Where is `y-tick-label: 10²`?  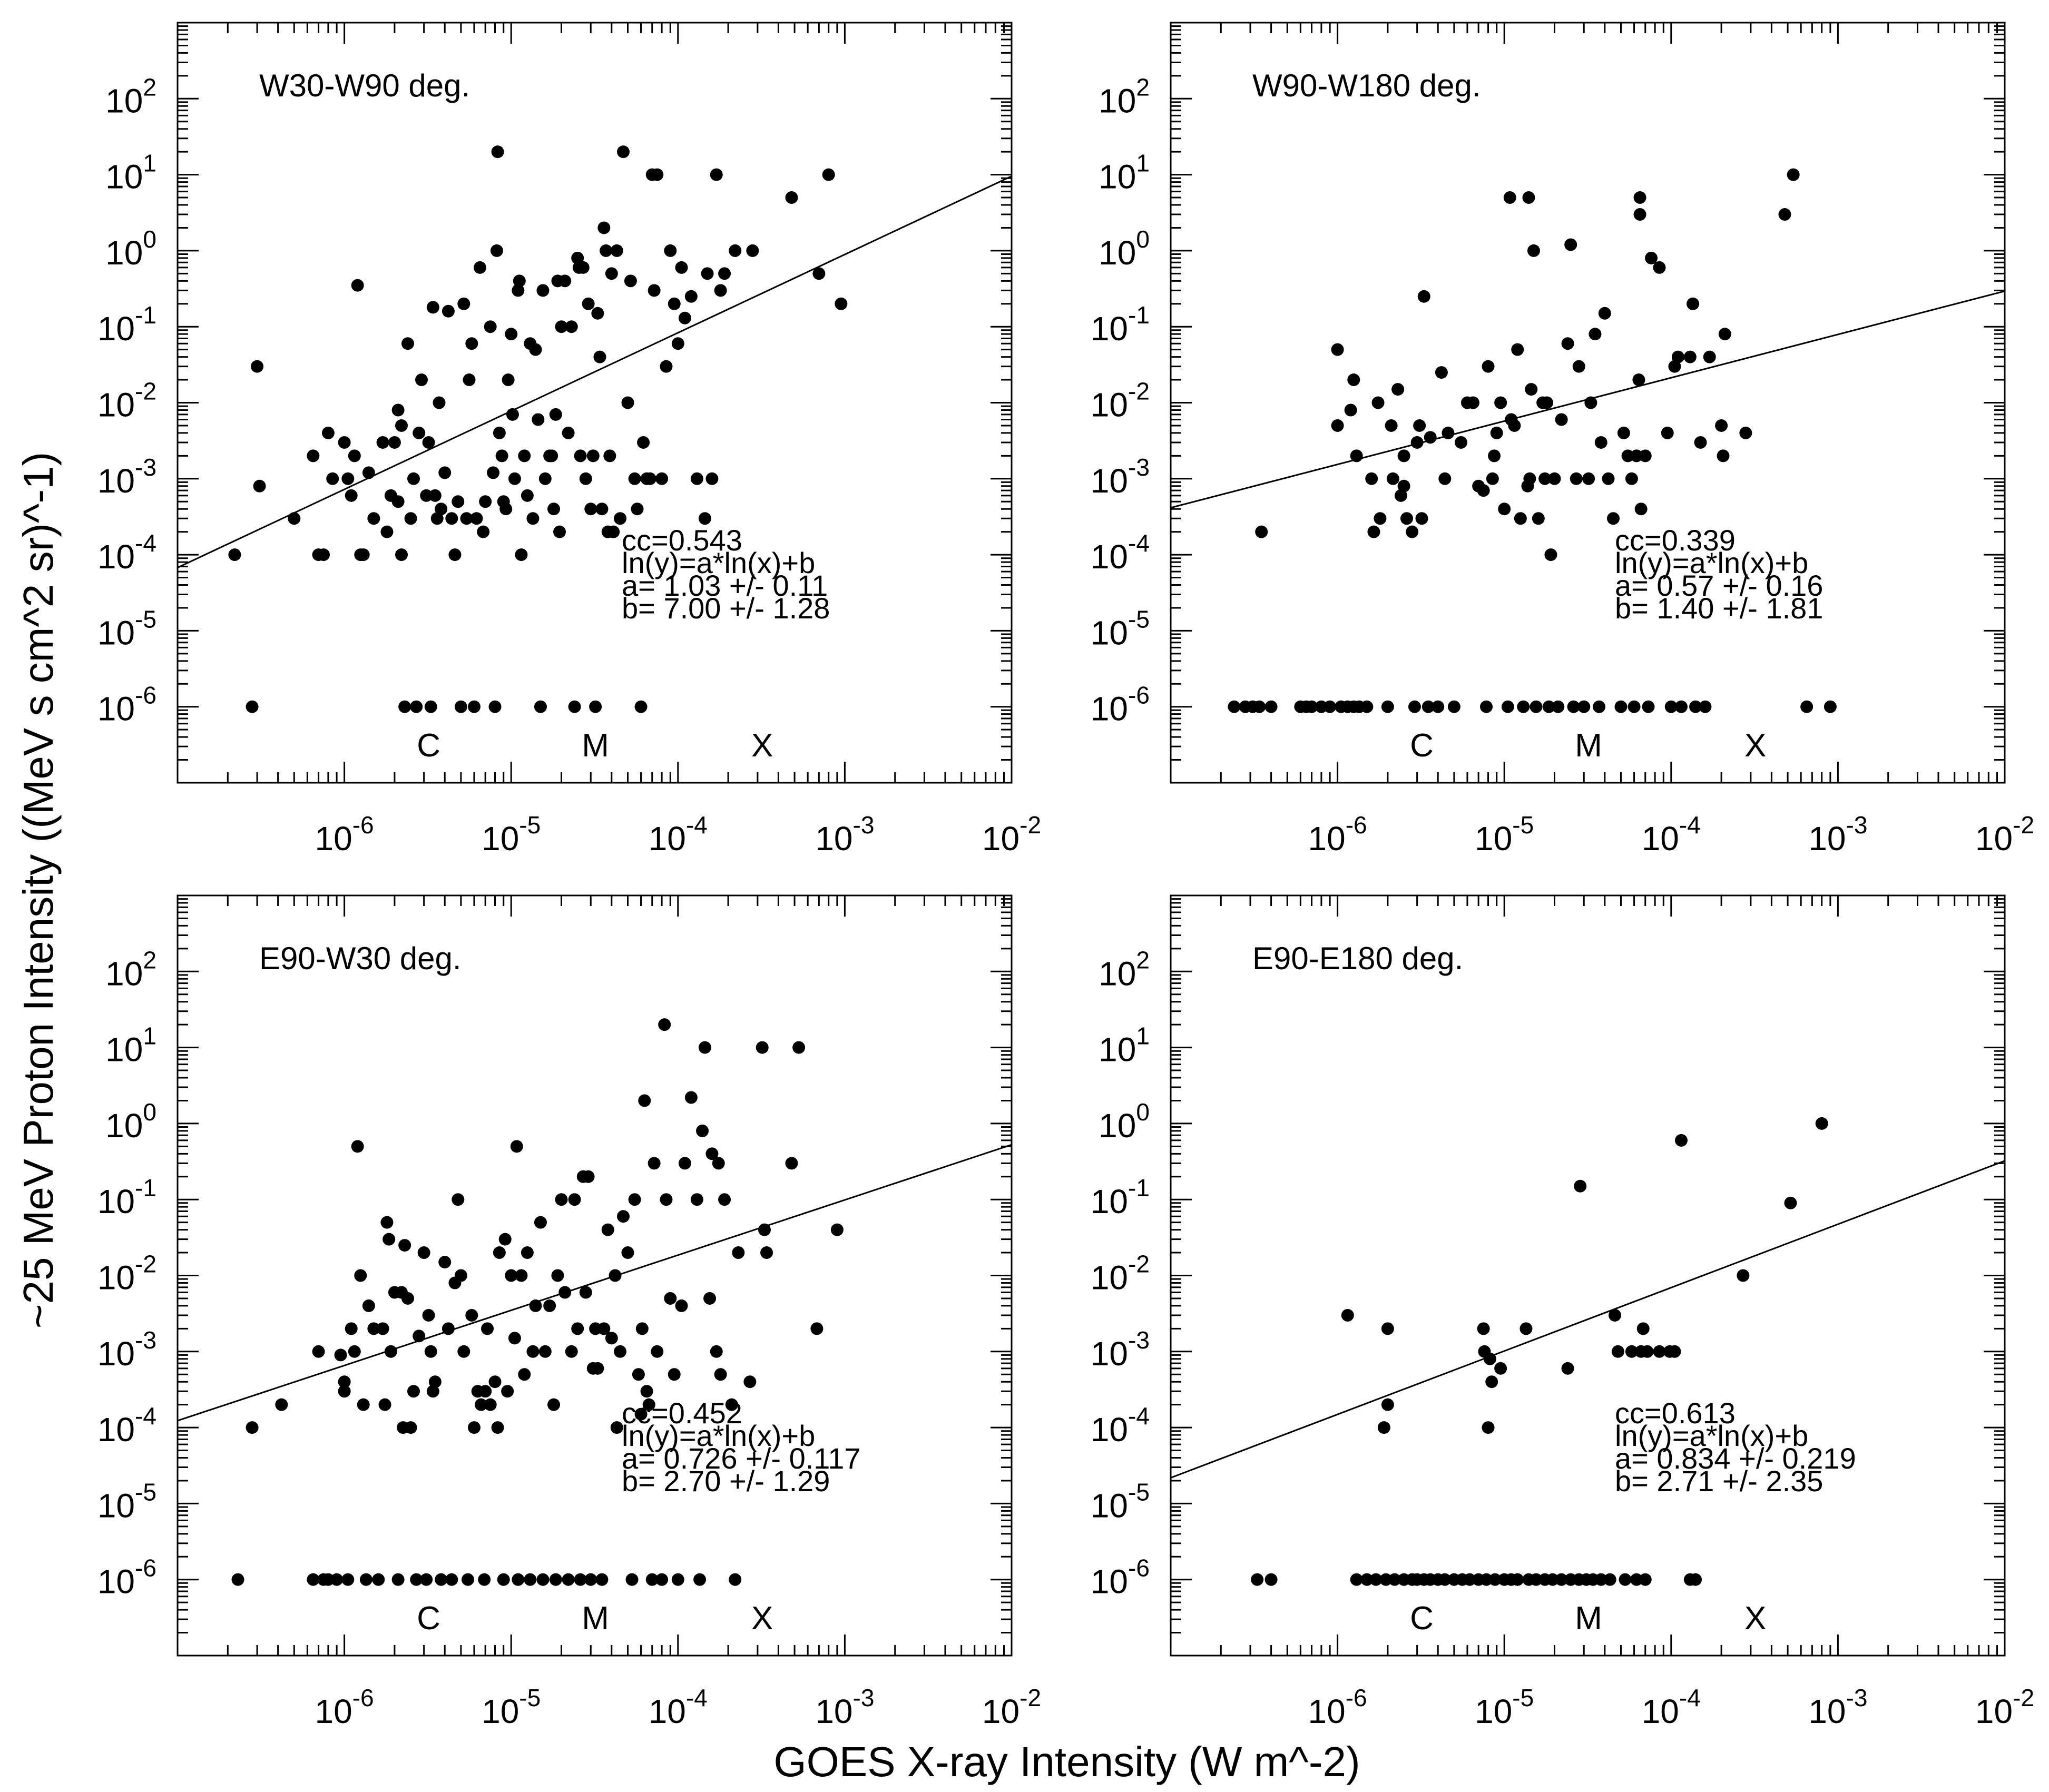
y-tick-label: 10² is located at coordinates (130, 969).